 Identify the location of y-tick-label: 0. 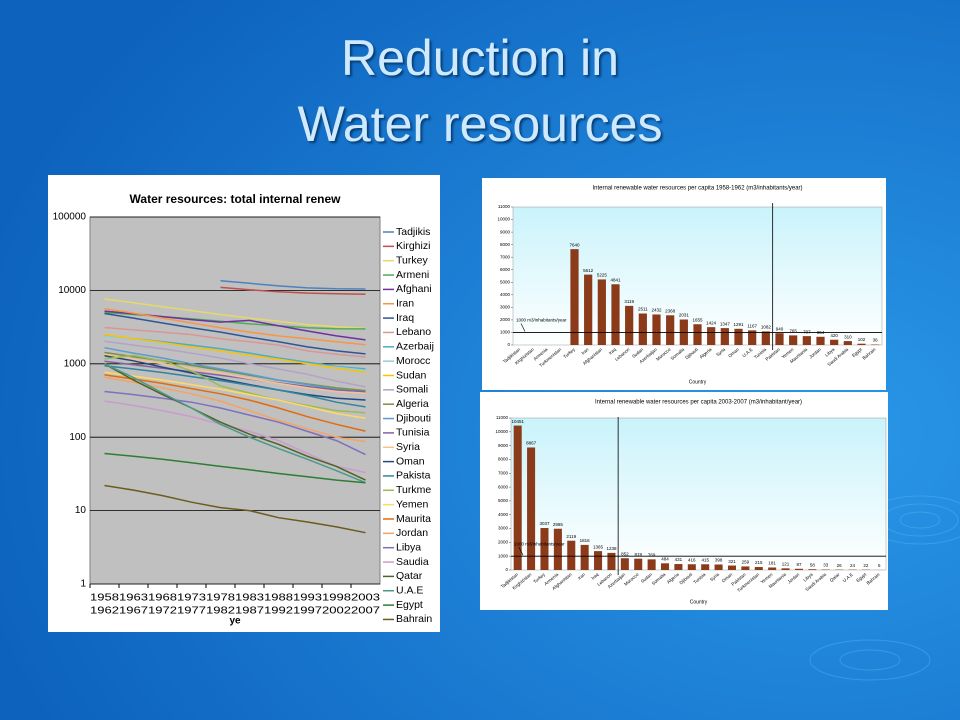
(506, 569).